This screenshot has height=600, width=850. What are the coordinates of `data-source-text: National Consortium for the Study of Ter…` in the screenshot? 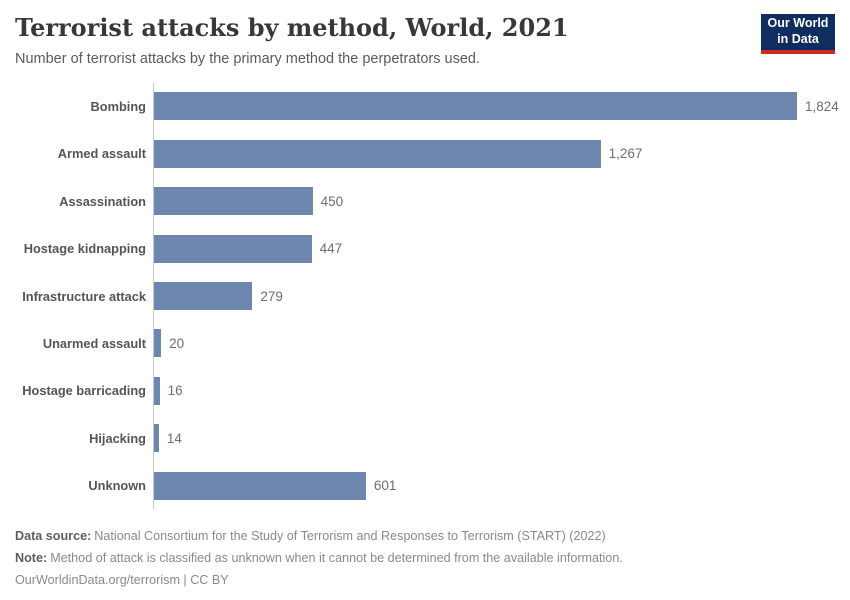 It's located at (350, 536).